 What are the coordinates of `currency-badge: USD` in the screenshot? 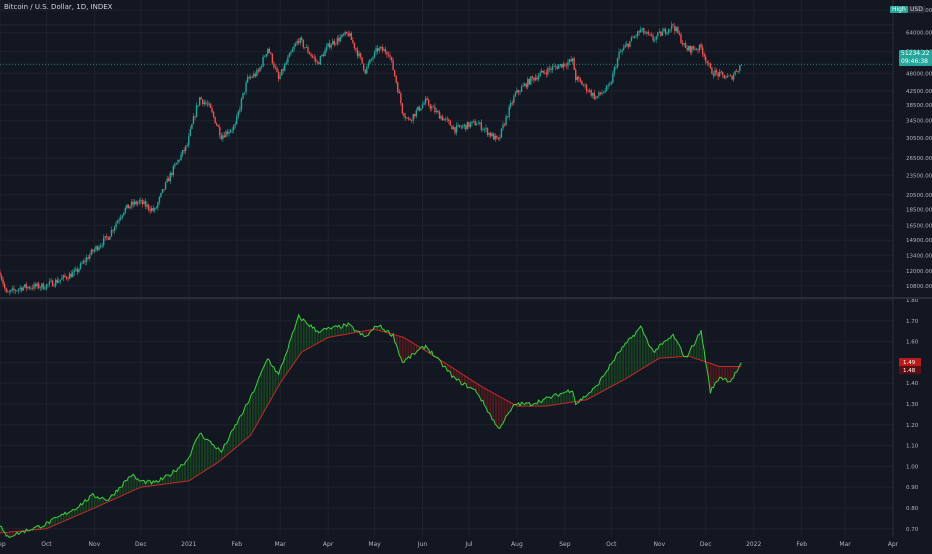 It's located at (916, 9).